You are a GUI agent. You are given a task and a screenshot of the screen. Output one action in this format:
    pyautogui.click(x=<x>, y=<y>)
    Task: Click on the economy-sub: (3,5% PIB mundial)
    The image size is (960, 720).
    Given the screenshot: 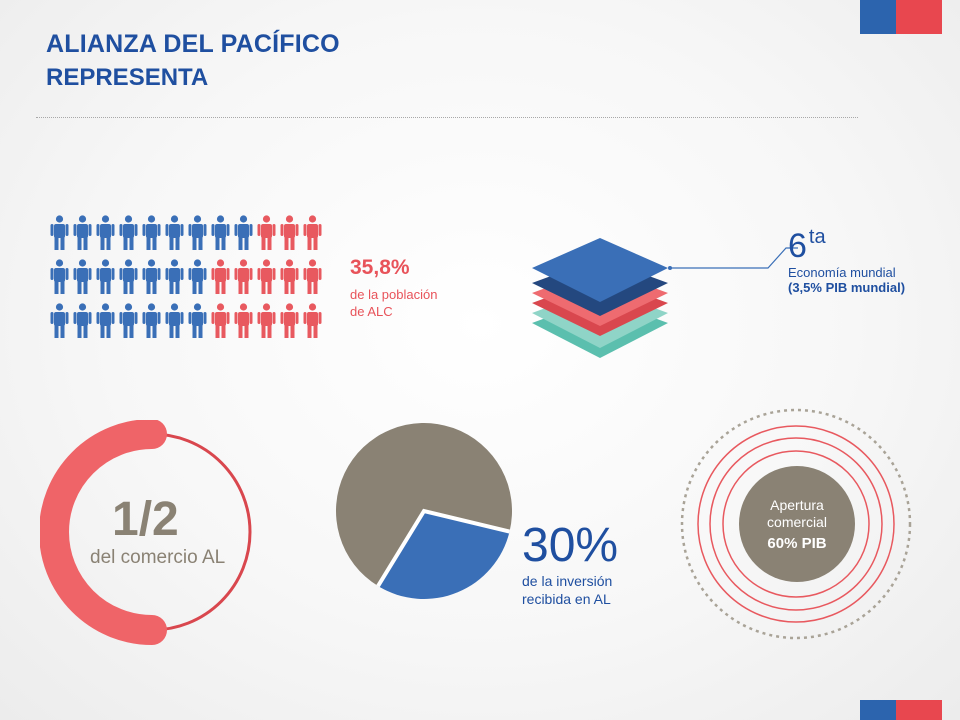 What is the action you would take?
    pyautogui.click(x=847, y=287)
    